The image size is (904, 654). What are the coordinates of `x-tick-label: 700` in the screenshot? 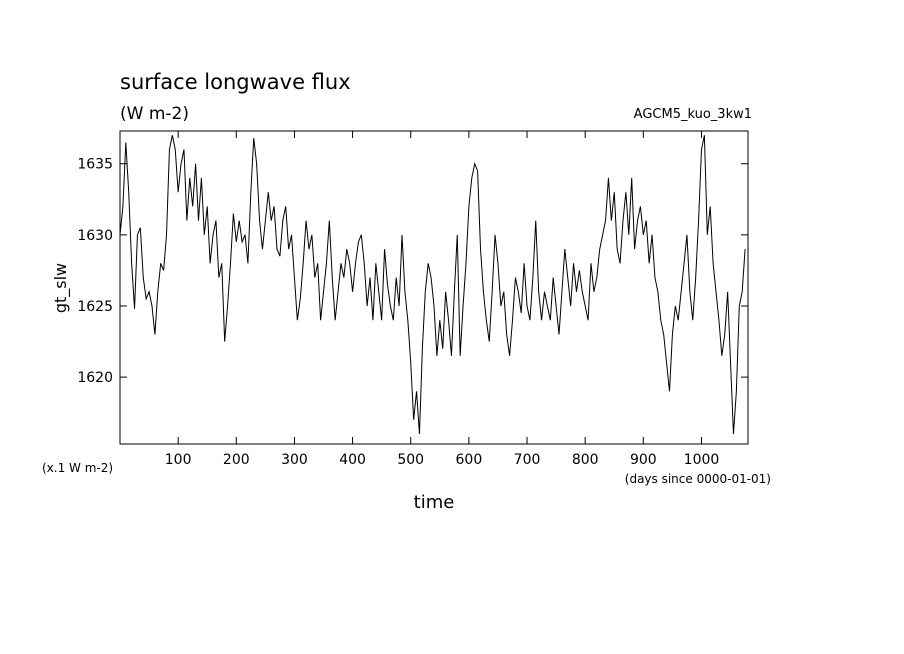 It's located at (527, 460).